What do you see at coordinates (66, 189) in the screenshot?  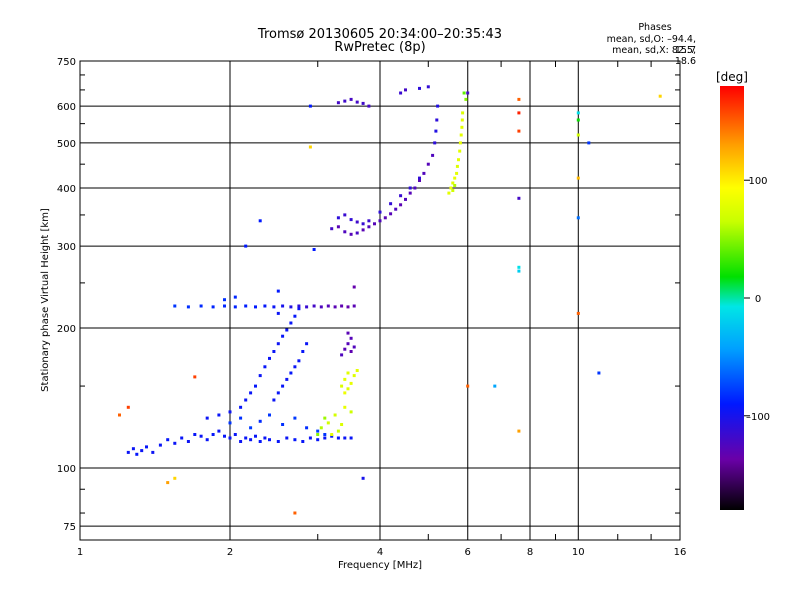 I see `y-tick-label: 400` at bounding box center [66, 189].